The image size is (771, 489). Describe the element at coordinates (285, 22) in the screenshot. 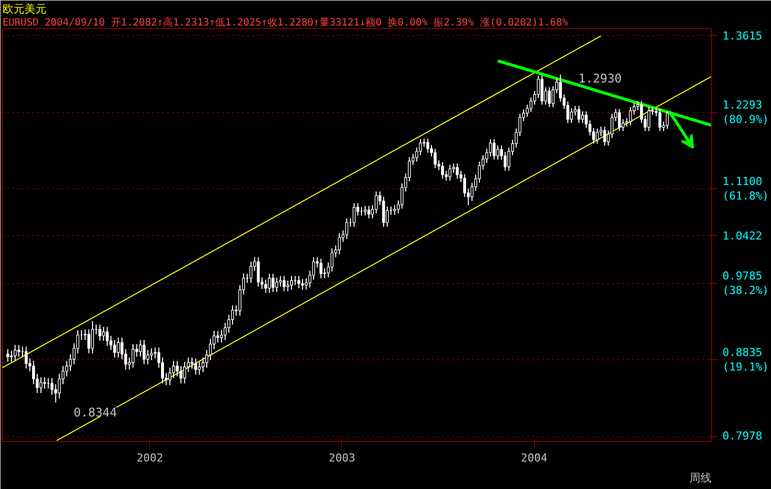

I see `chart-subtitle: EURUSD 2004/09/10 开1.2082↑高1.2313↑低1.2025↑收1.2280↑量33121↓额0 换0.00% 振2.39% 涨(0.0202)1.68%` at that location.